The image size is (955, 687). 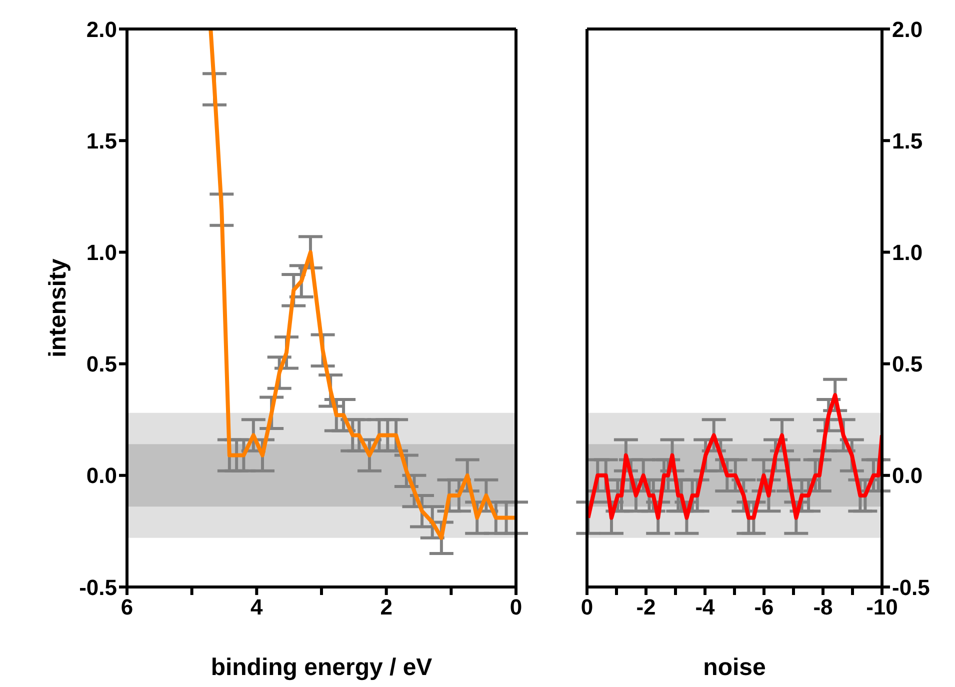 I want to click on x-tick-label: 6, so click(x=127, y=607).